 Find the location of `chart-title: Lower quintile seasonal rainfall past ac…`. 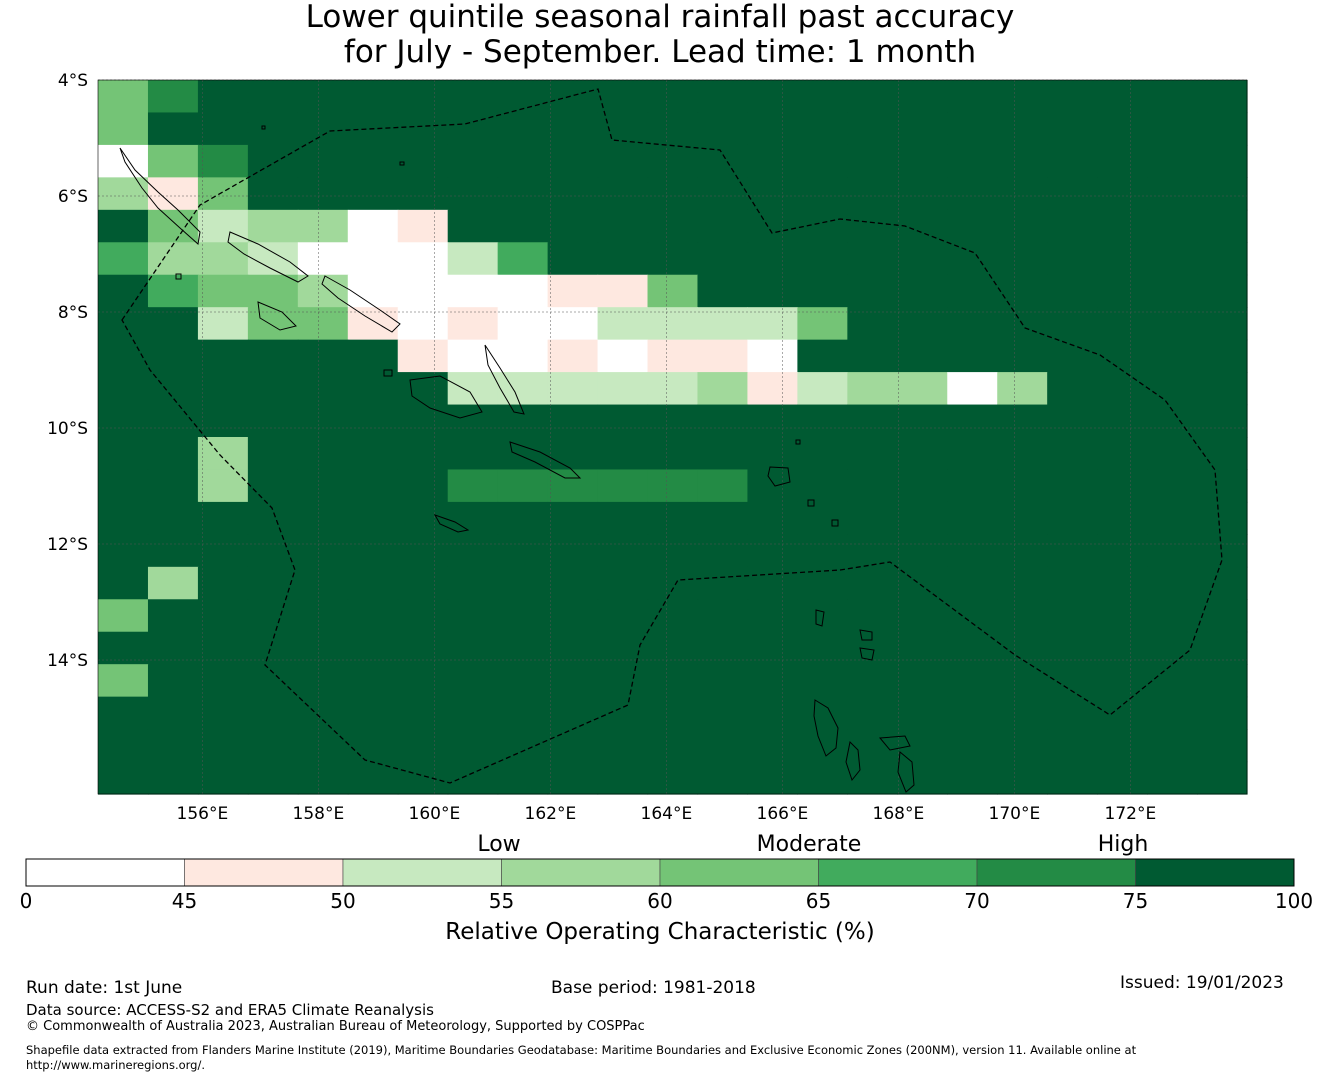

chart-title: Lower quintile seasonal rainfall past ac… is located at coordinates (660, 35).